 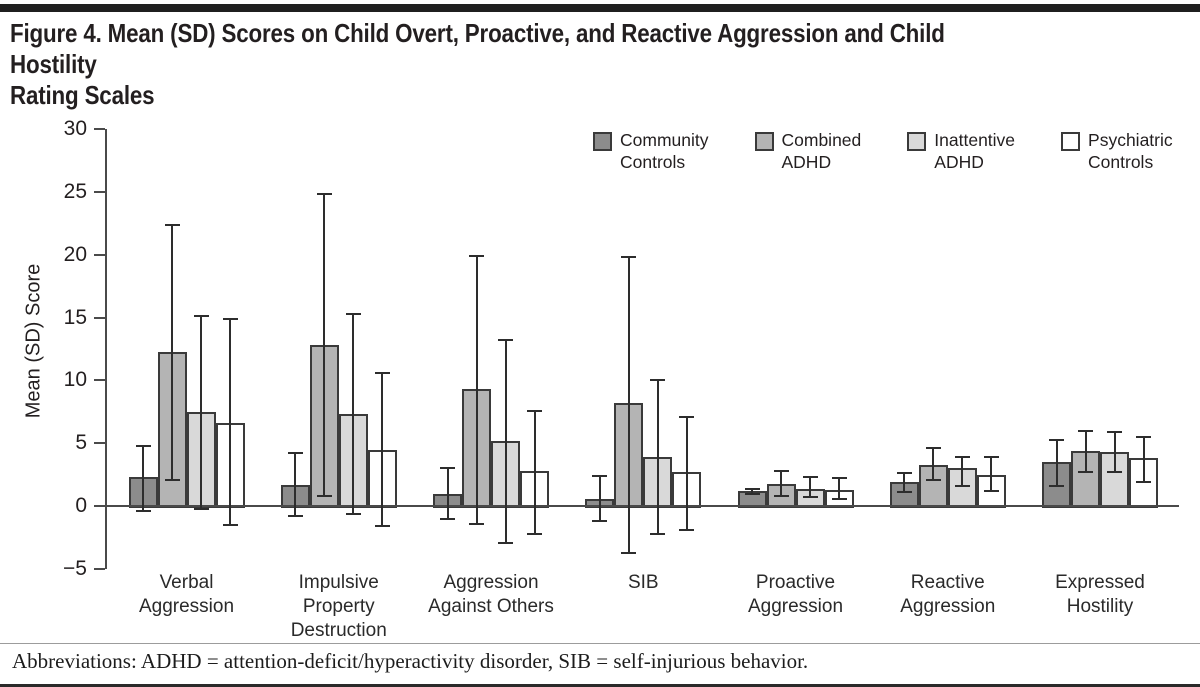 What do you see at coordinates (476, 389) in the screenshot?
I see `error-bar-combined-adhd-aggression-against-others` at bounding box center [476, 389].